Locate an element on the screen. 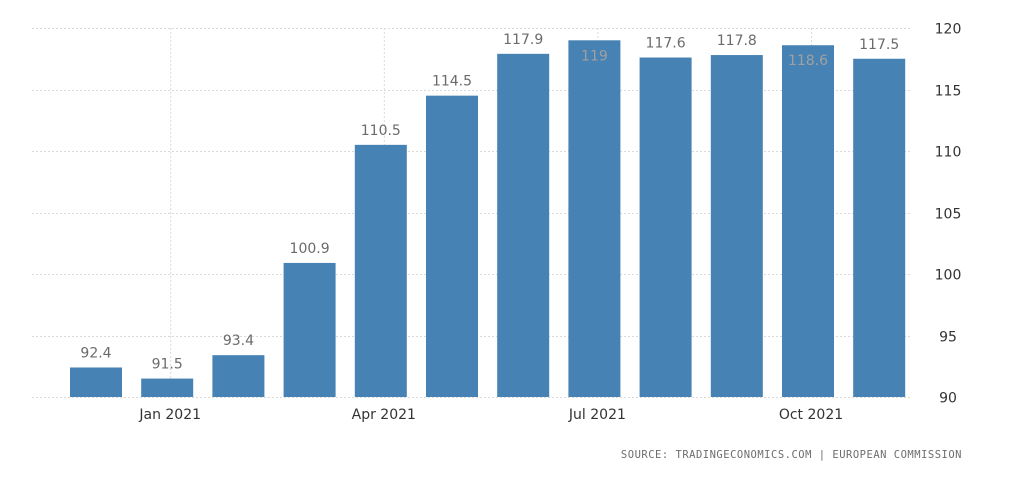 Image resolution: width=1024 pixels, height=477 pixels. value-label: 114.5 is located at coordinates (452, 82).